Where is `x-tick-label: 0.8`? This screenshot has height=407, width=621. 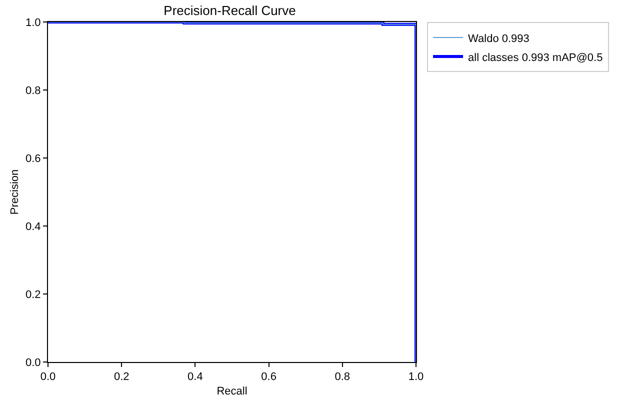
x-tick-label: 0.8 is located at coordinates (342, 377).